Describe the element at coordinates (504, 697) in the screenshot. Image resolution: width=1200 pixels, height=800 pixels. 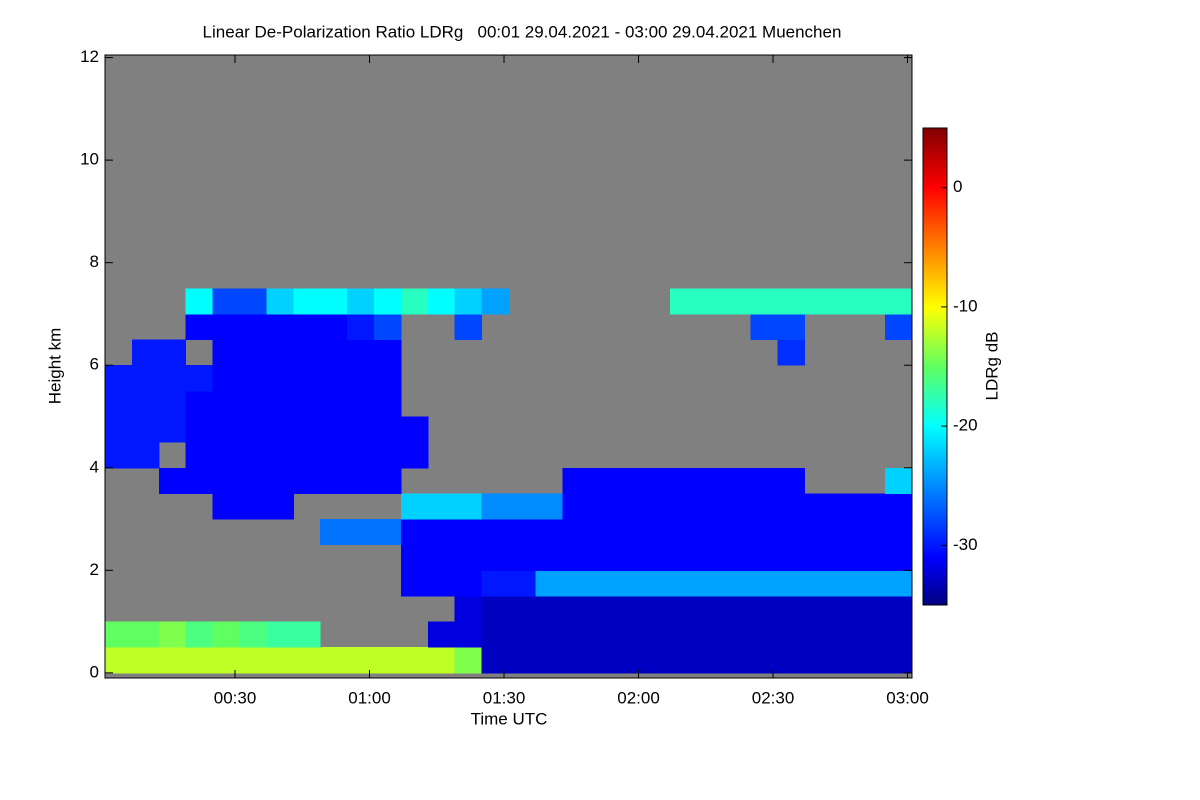
I see `x-tick-label: 01:30` at that location.